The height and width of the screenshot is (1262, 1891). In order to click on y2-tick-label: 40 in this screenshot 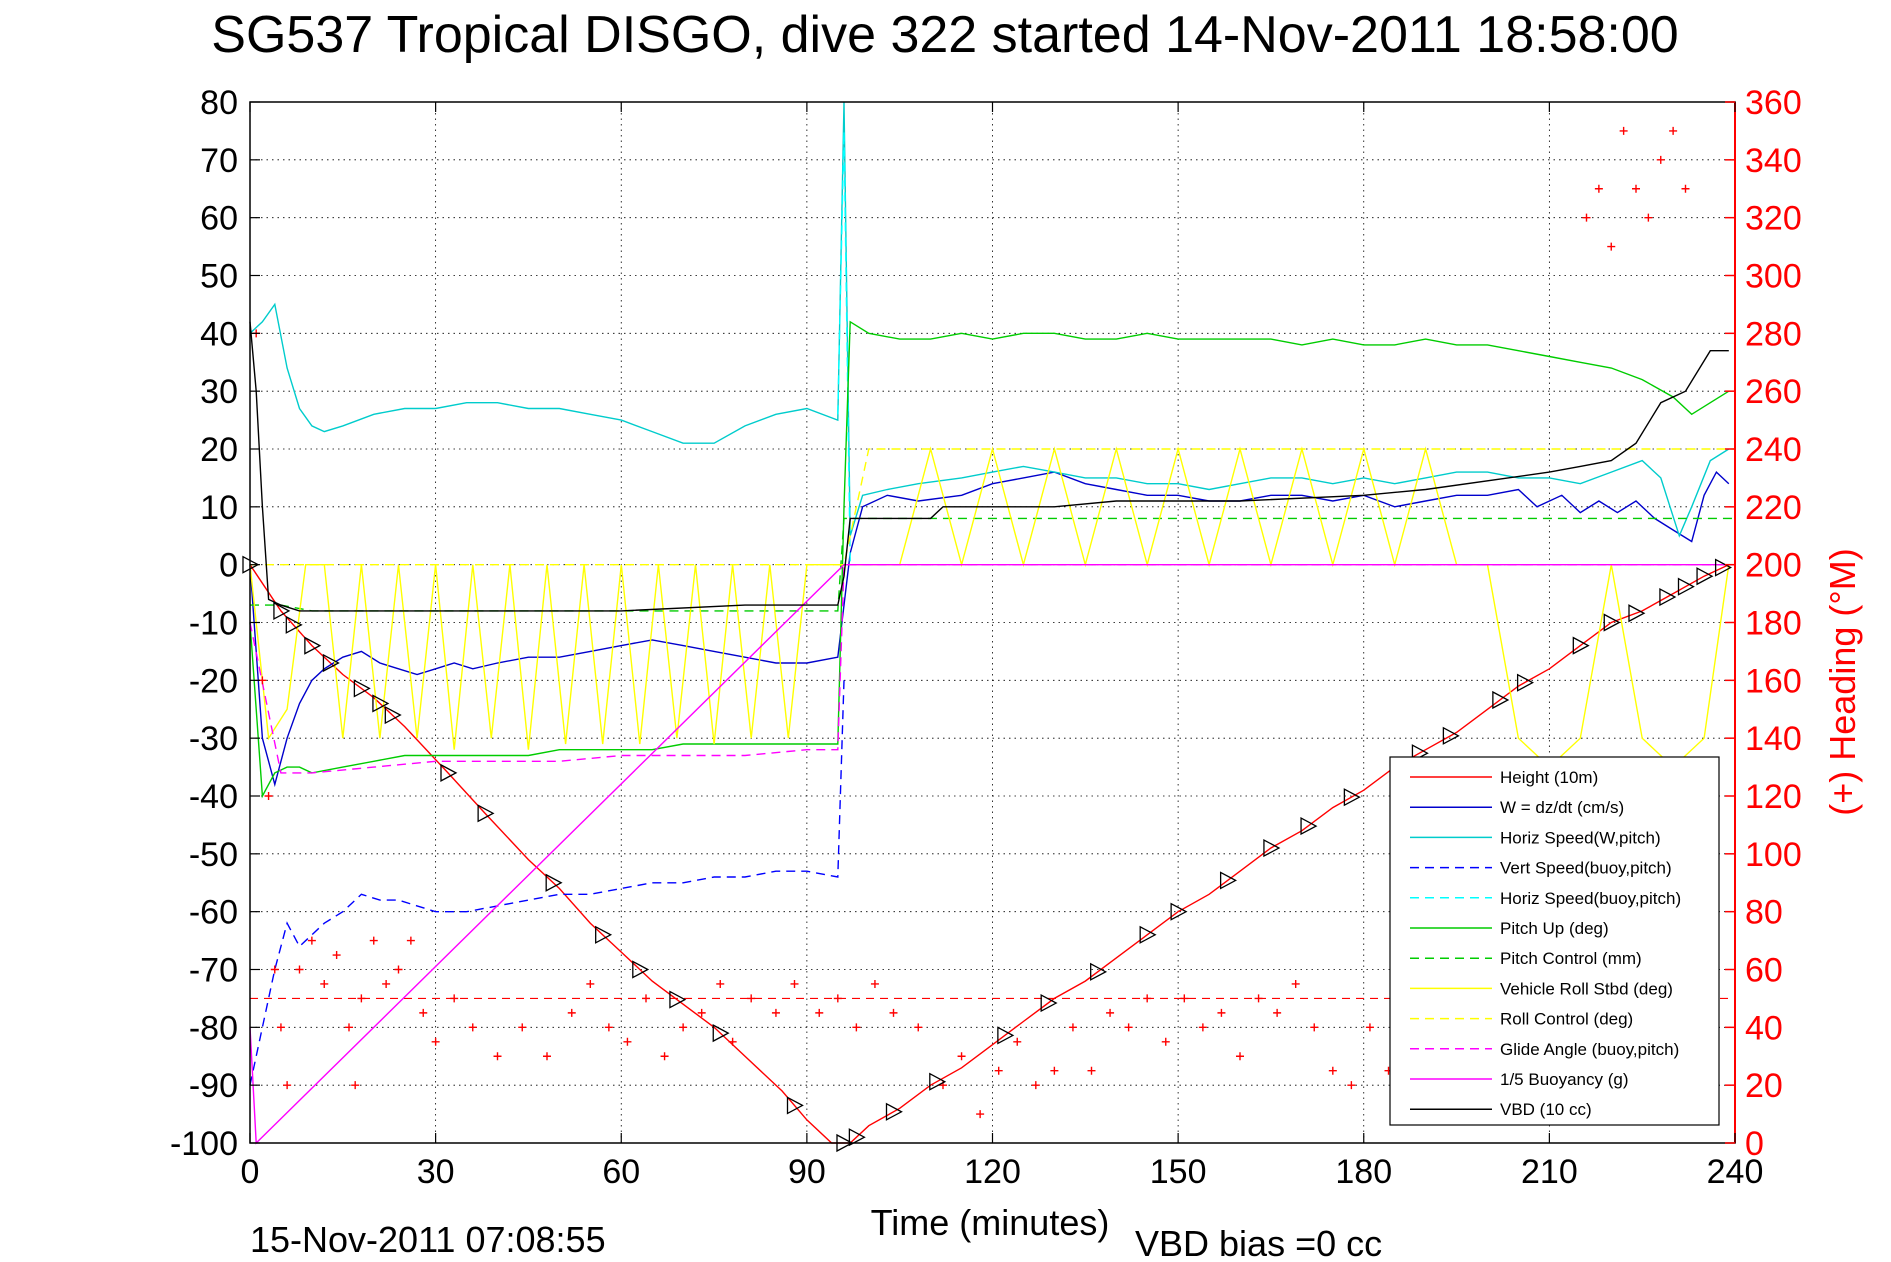, I will do `click(1764, 1028)`.